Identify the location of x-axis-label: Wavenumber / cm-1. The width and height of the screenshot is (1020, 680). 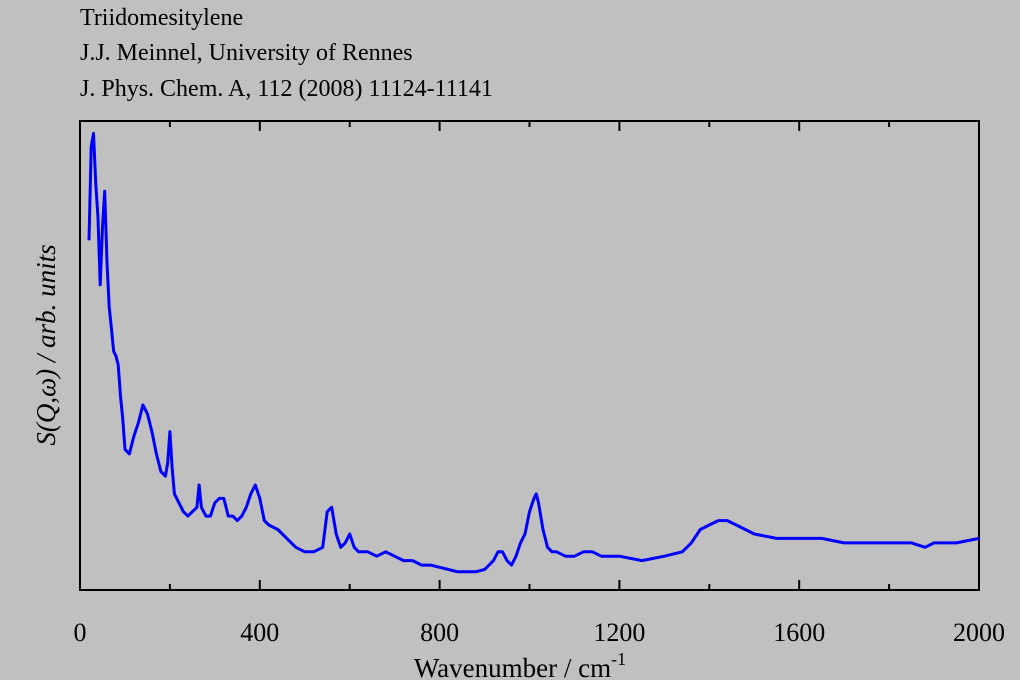
(520, 664).